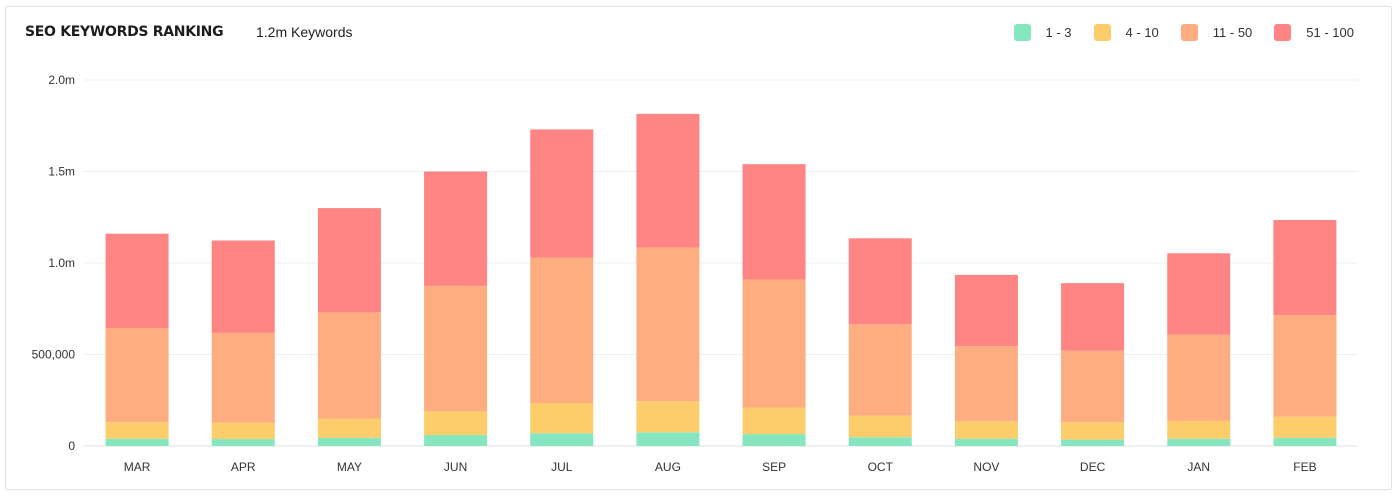 This screenshot has width=1400, height=500. I want to click on x-tick-label: DEC, so click(1093, 467).